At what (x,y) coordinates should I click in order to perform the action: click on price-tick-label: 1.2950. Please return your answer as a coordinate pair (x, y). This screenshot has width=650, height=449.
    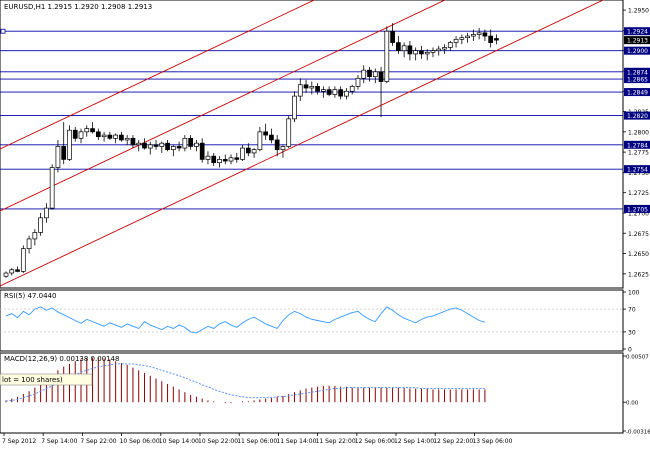
    Looking at the image, I should click on (638, 11).